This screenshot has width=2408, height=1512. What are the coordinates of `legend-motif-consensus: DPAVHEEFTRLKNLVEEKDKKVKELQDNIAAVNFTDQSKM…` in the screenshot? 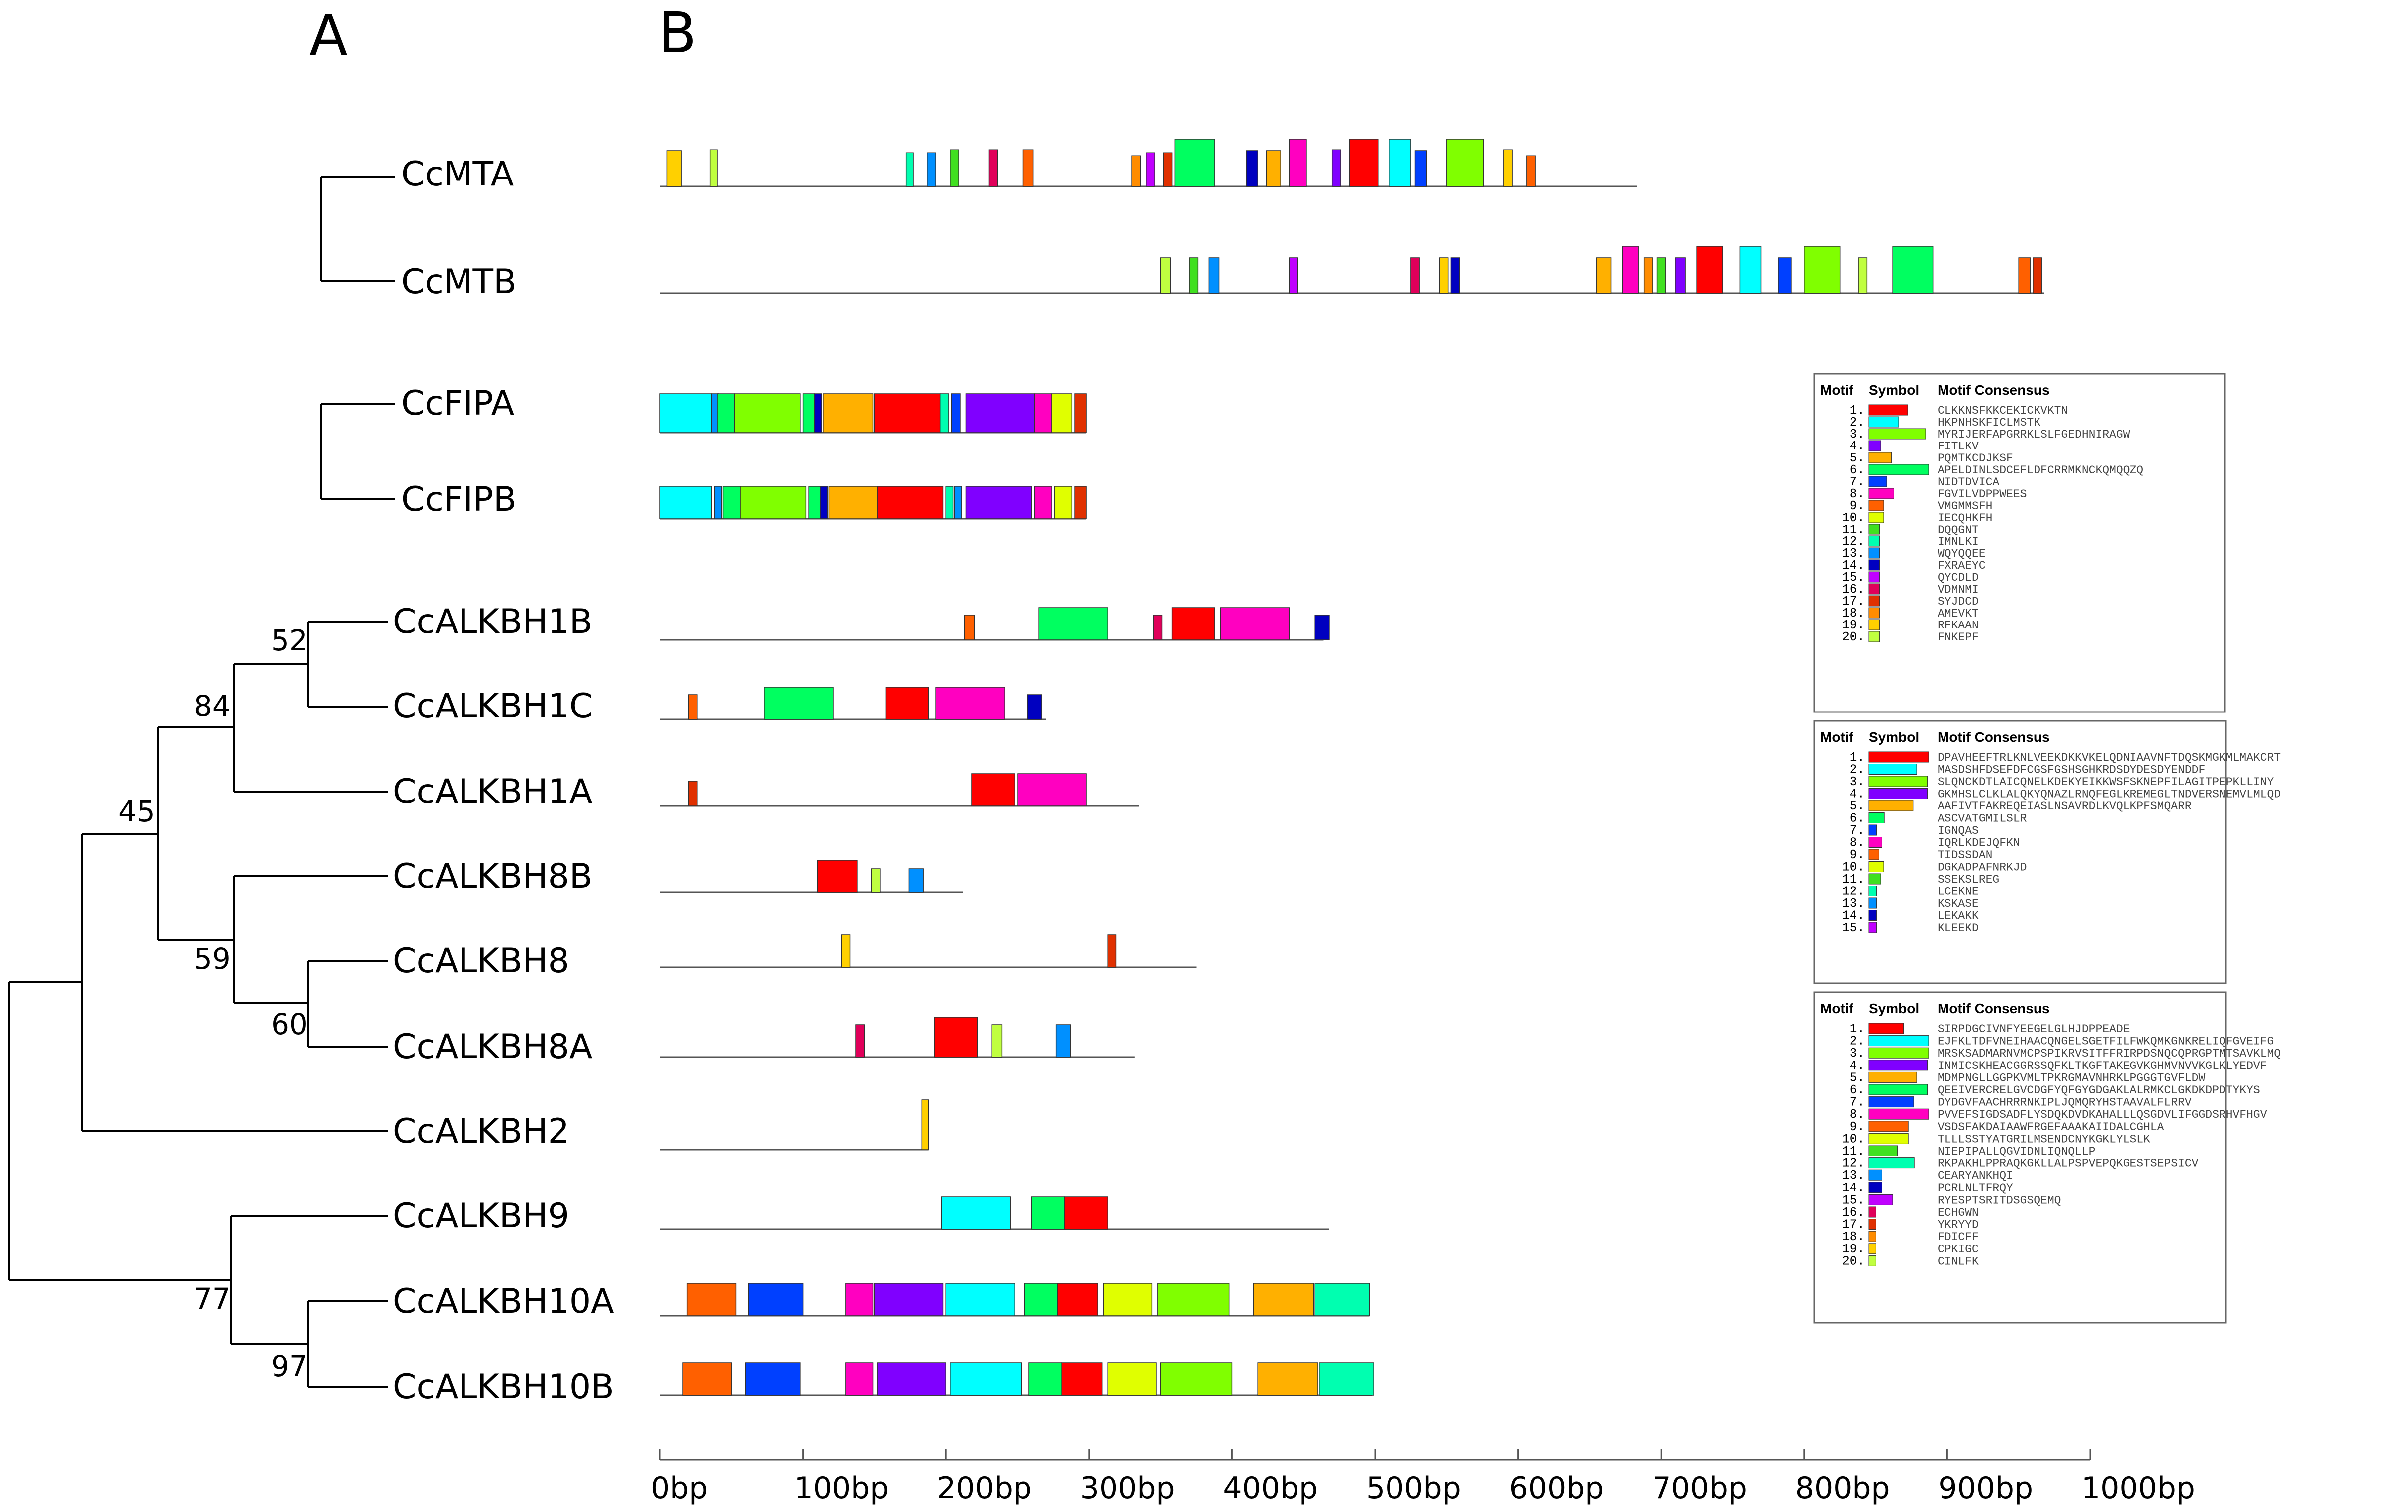 It's located at (2109, 757).